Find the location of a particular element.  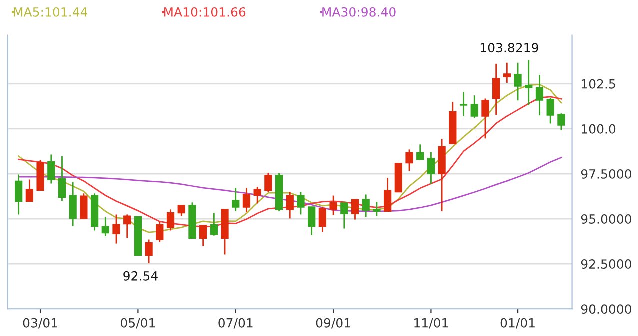

legend-label: MA30:98.40 is located at coordinates (359, 12).